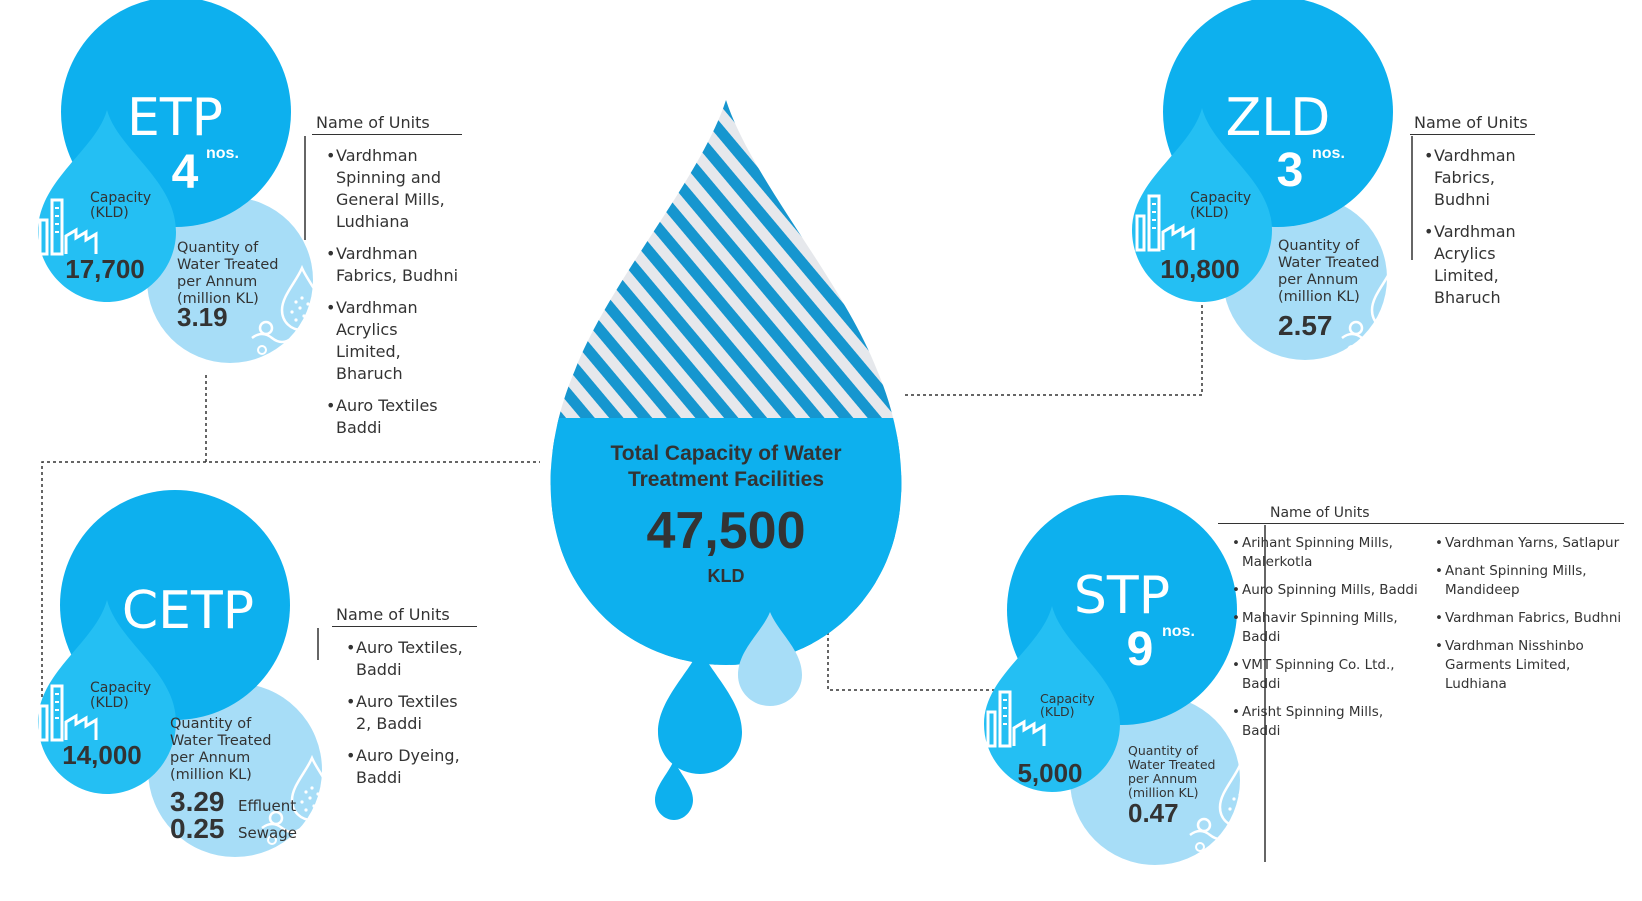 The image size is (1642, 901). I want to click on cetp-qty-label-3: per Annum, so click(210, 758).